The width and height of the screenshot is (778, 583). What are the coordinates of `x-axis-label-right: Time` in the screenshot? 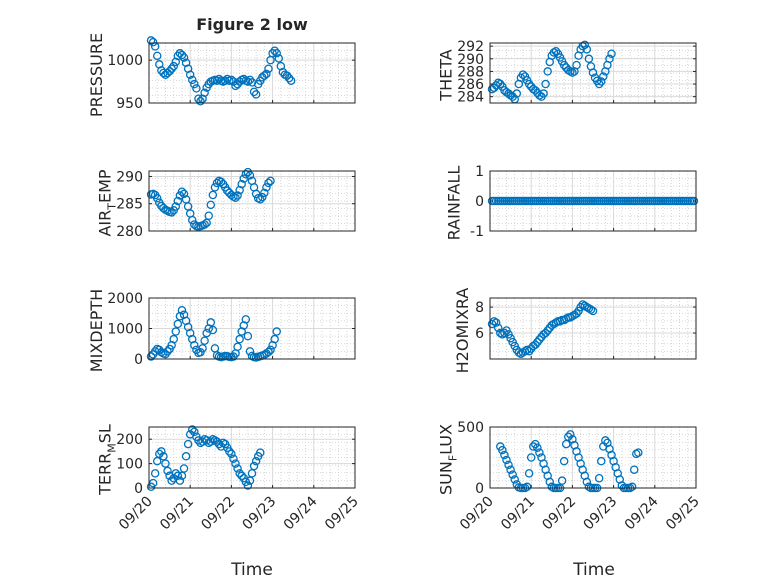 It's located at (593, 570).